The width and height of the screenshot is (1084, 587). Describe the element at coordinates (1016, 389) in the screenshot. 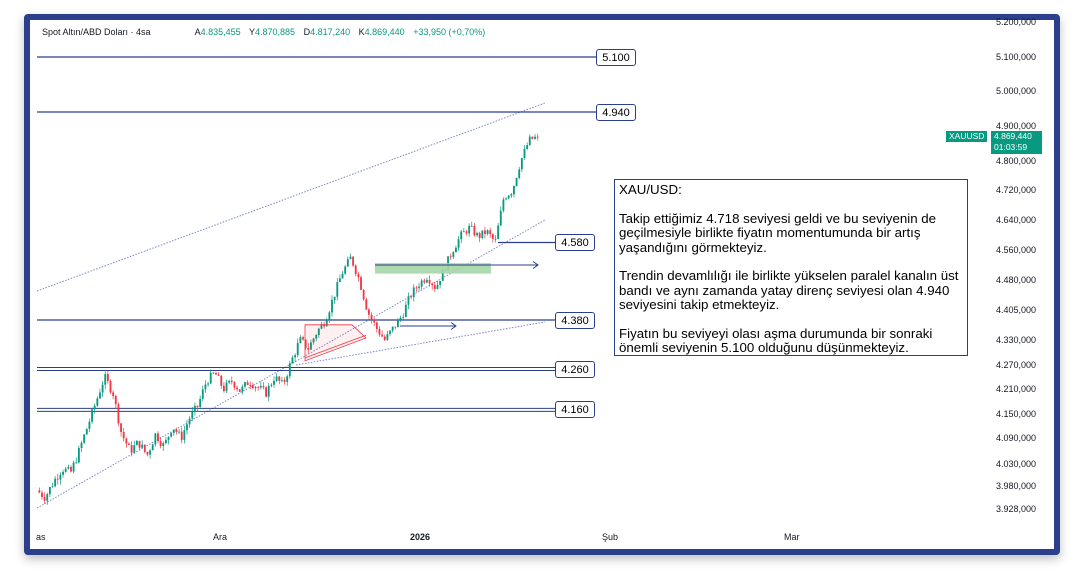

I see `y-tick-label: 4.210,000` at that location.